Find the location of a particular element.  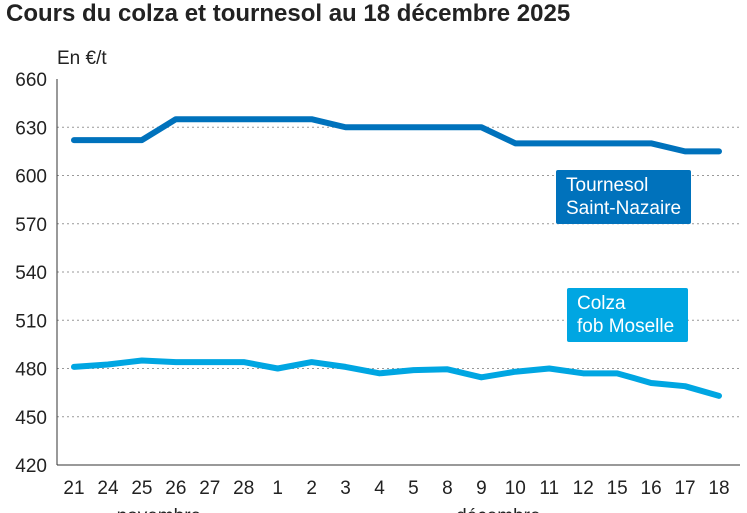

x-tick-label: 1 is located at coordinates (277, 488).